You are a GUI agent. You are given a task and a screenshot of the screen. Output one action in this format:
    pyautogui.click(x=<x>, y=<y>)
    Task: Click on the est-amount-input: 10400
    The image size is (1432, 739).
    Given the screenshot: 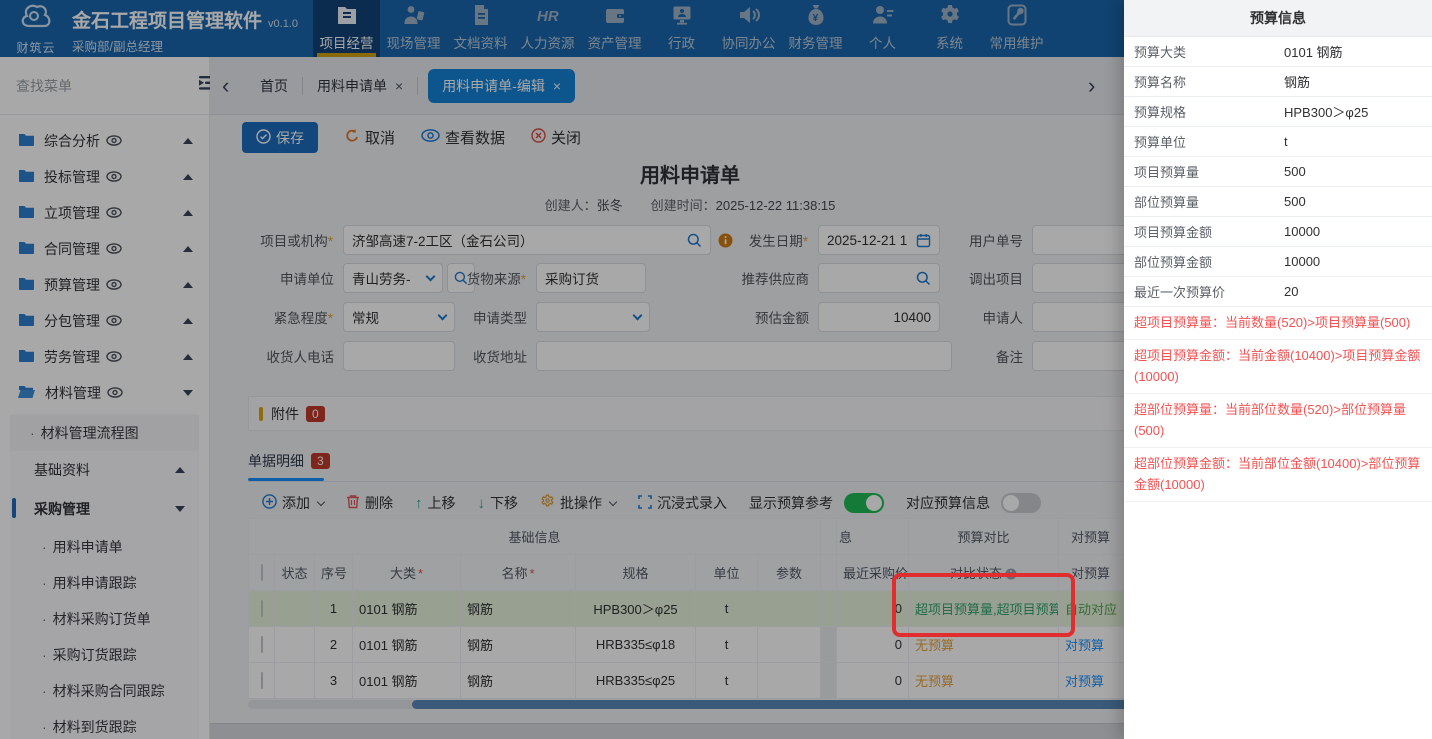 What is the action you would take?
    pyautogui.click(x=879, y=317)
    